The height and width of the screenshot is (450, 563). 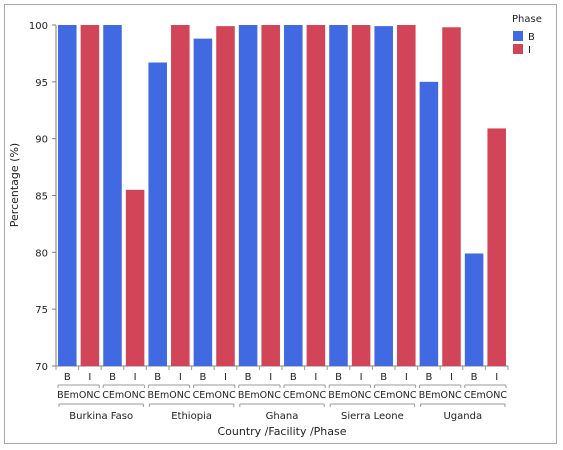 What do you see at coordinates (406, 195) in the screenshot?
I see `bar-sierra-leone-cemonc-i` at bounding box center [406, 195].